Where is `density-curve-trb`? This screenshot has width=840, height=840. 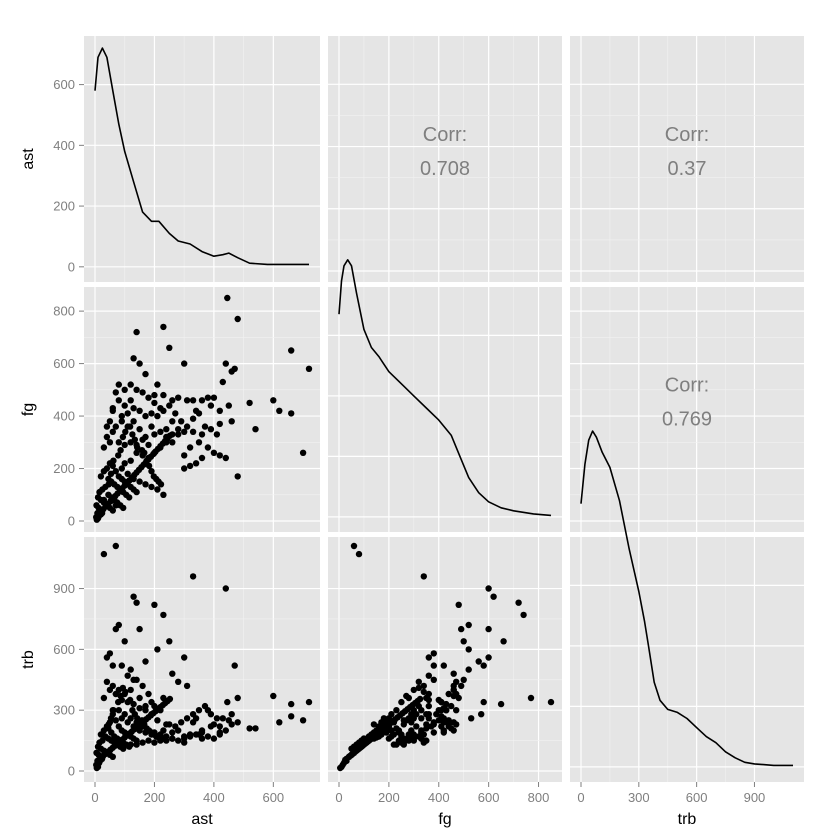 density-curve-trb is located at coordinates (686, 598).